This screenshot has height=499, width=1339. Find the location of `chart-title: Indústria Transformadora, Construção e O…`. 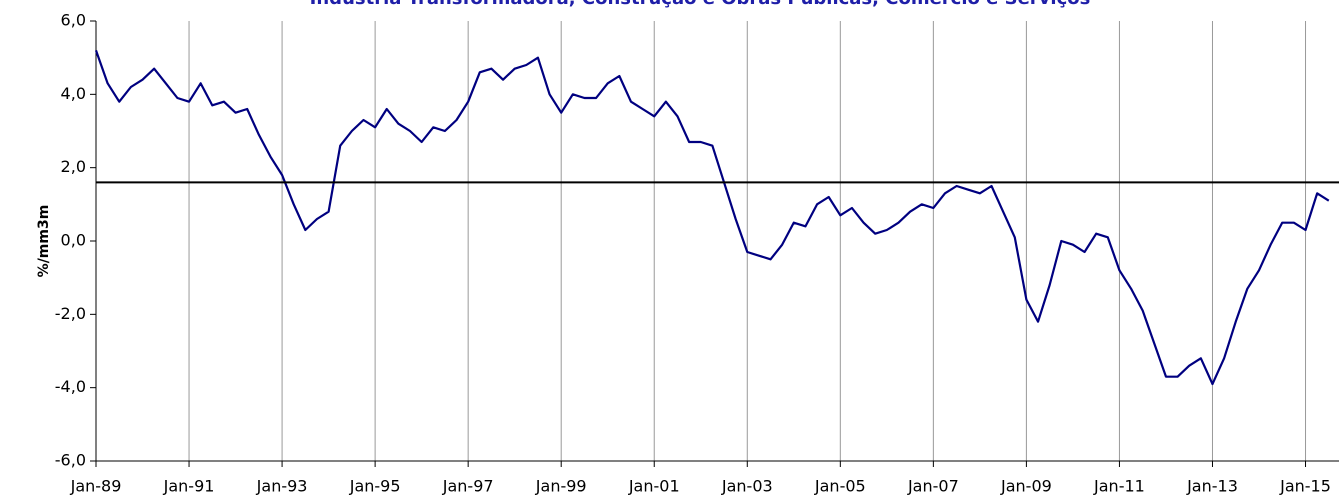

chart-title: Indústria Transformadora, Construção e O… is located at coordinates (700, 4).